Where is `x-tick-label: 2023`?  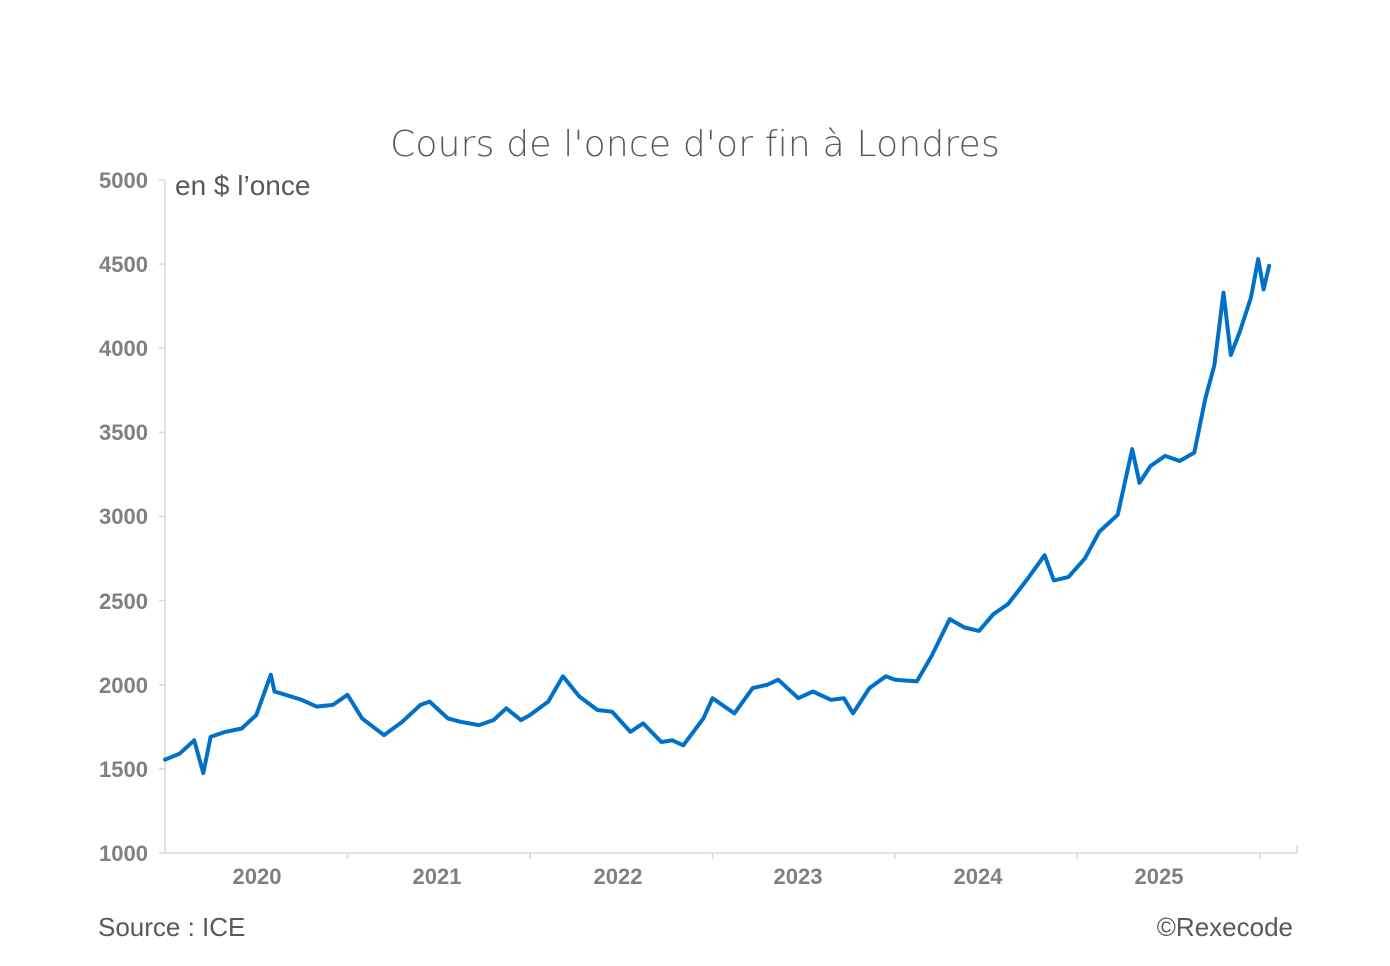
x-tick-label: 2023 is located at coordinates (798, 876).